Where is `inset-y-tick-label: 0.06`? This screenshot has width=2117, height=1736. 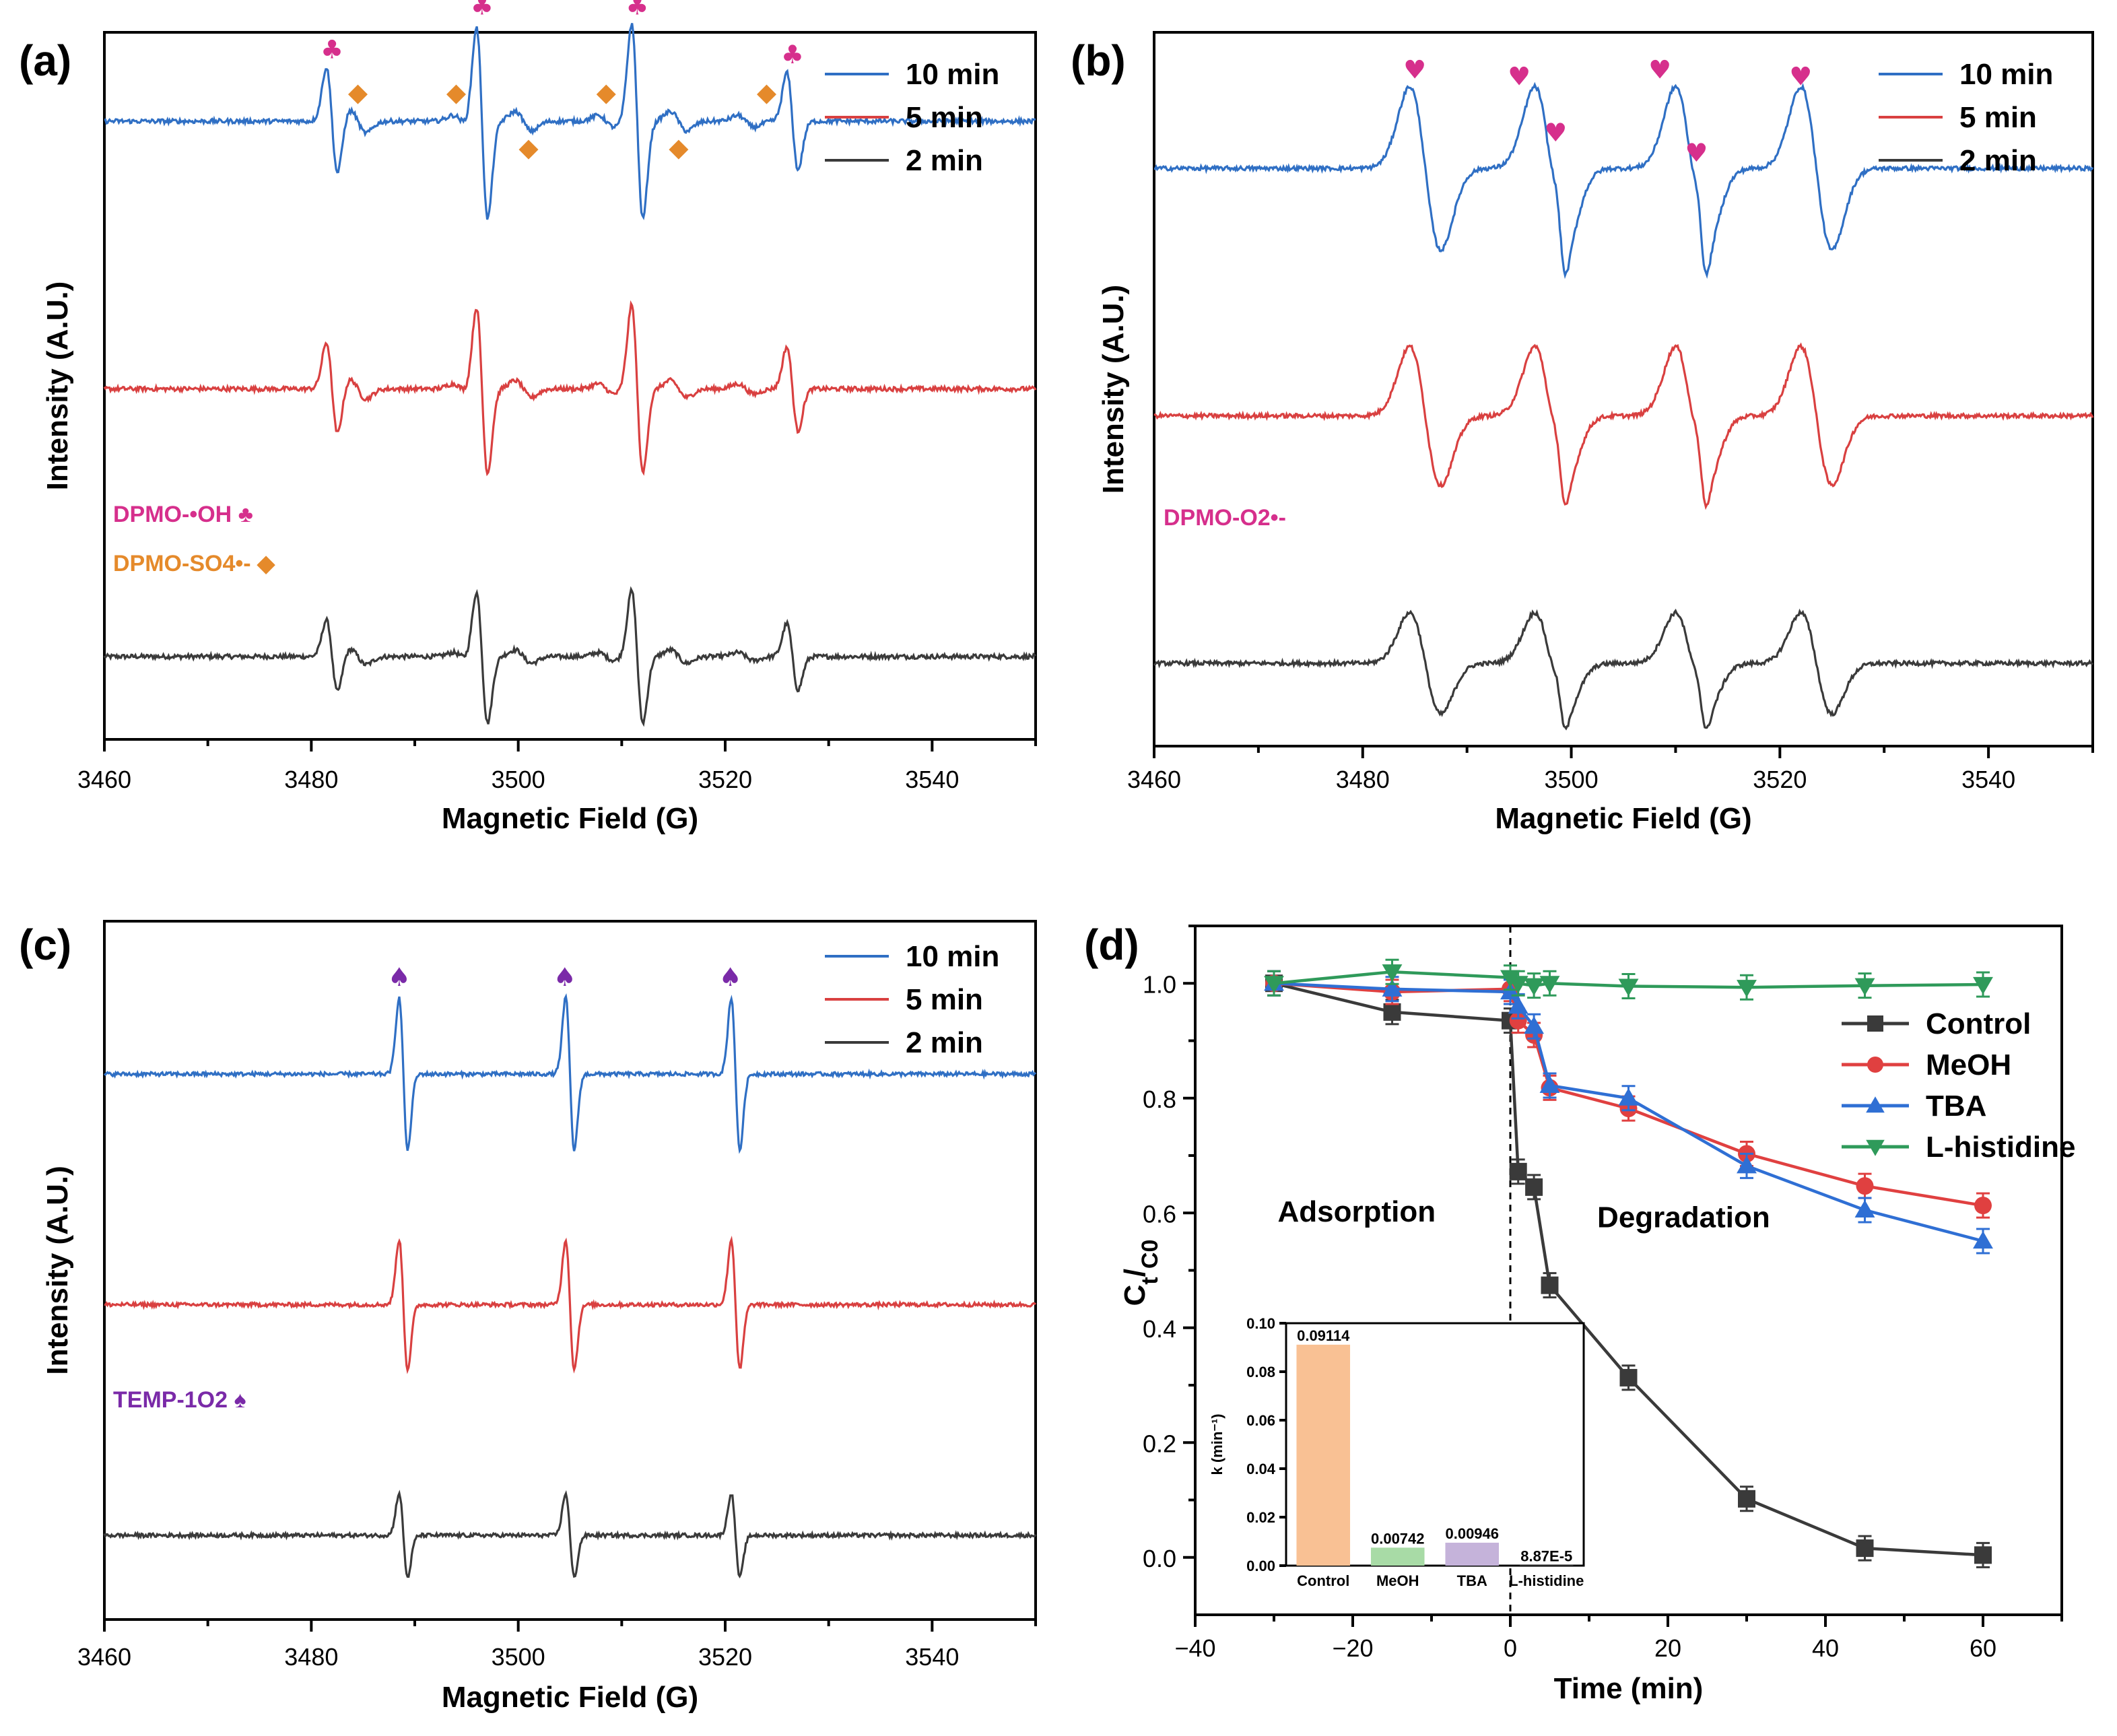
inset-y-tick-label: 0.06 is located at coordinates (1261, 1420).